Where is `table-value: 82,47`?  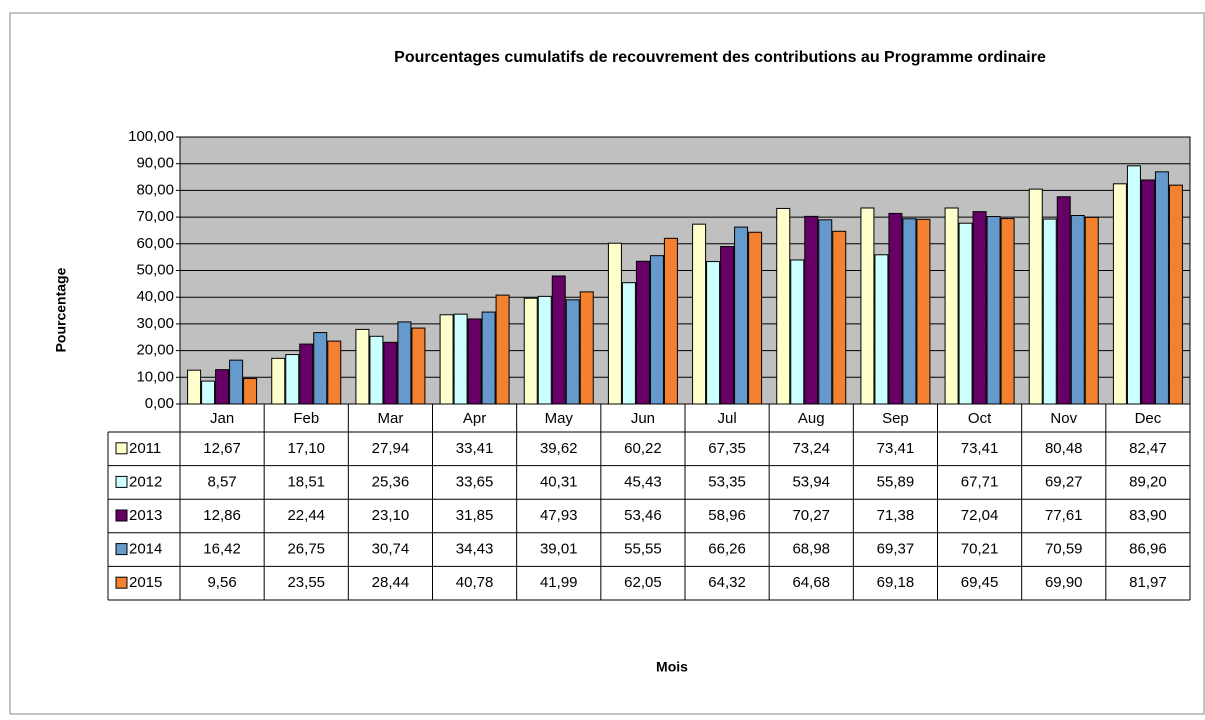
table-value: 82,47 is located at coordinates (1148, 448).